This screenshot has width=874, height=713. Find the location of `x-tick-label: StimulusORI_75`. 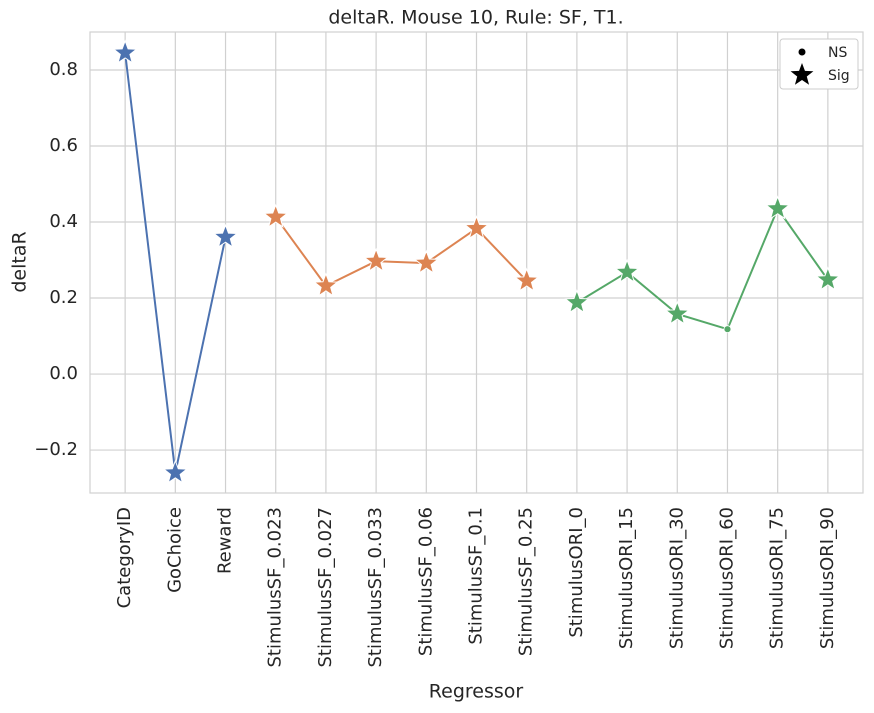

x-tick-label: StimulusORI_75 is located at coordinates (777, 578).